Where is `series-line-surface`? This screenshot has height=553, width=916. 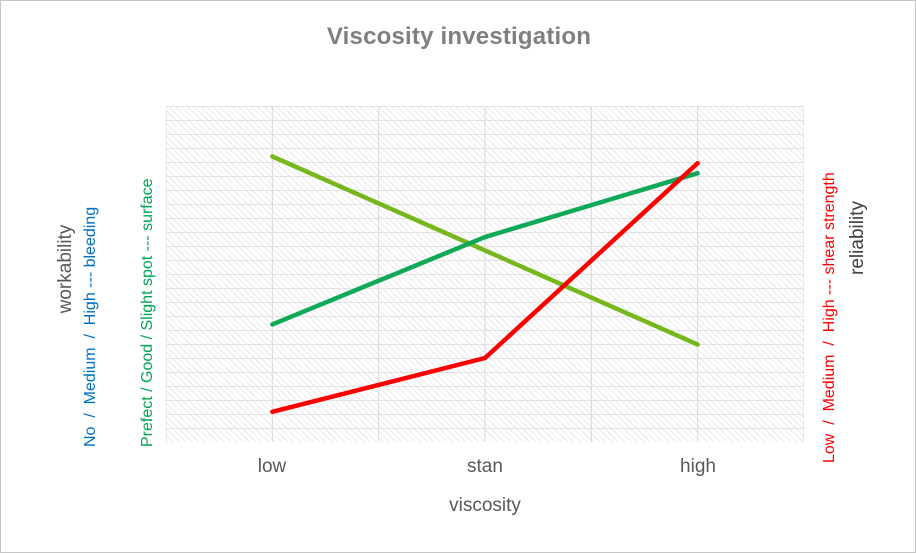
series-line-surface is located at coordinates (485, 248).